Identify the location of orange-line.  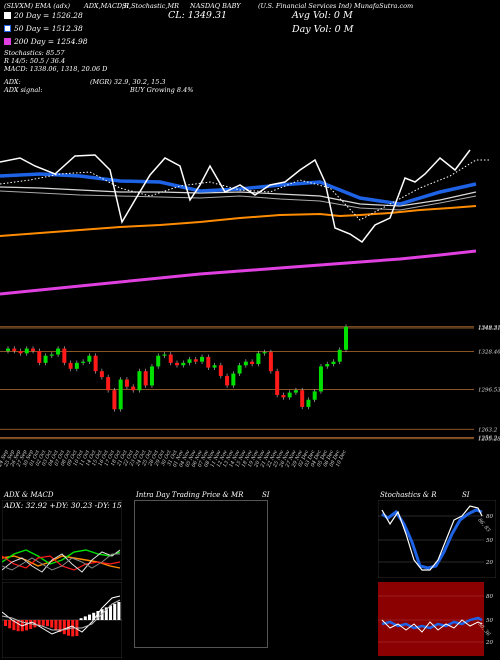
(238, 221).